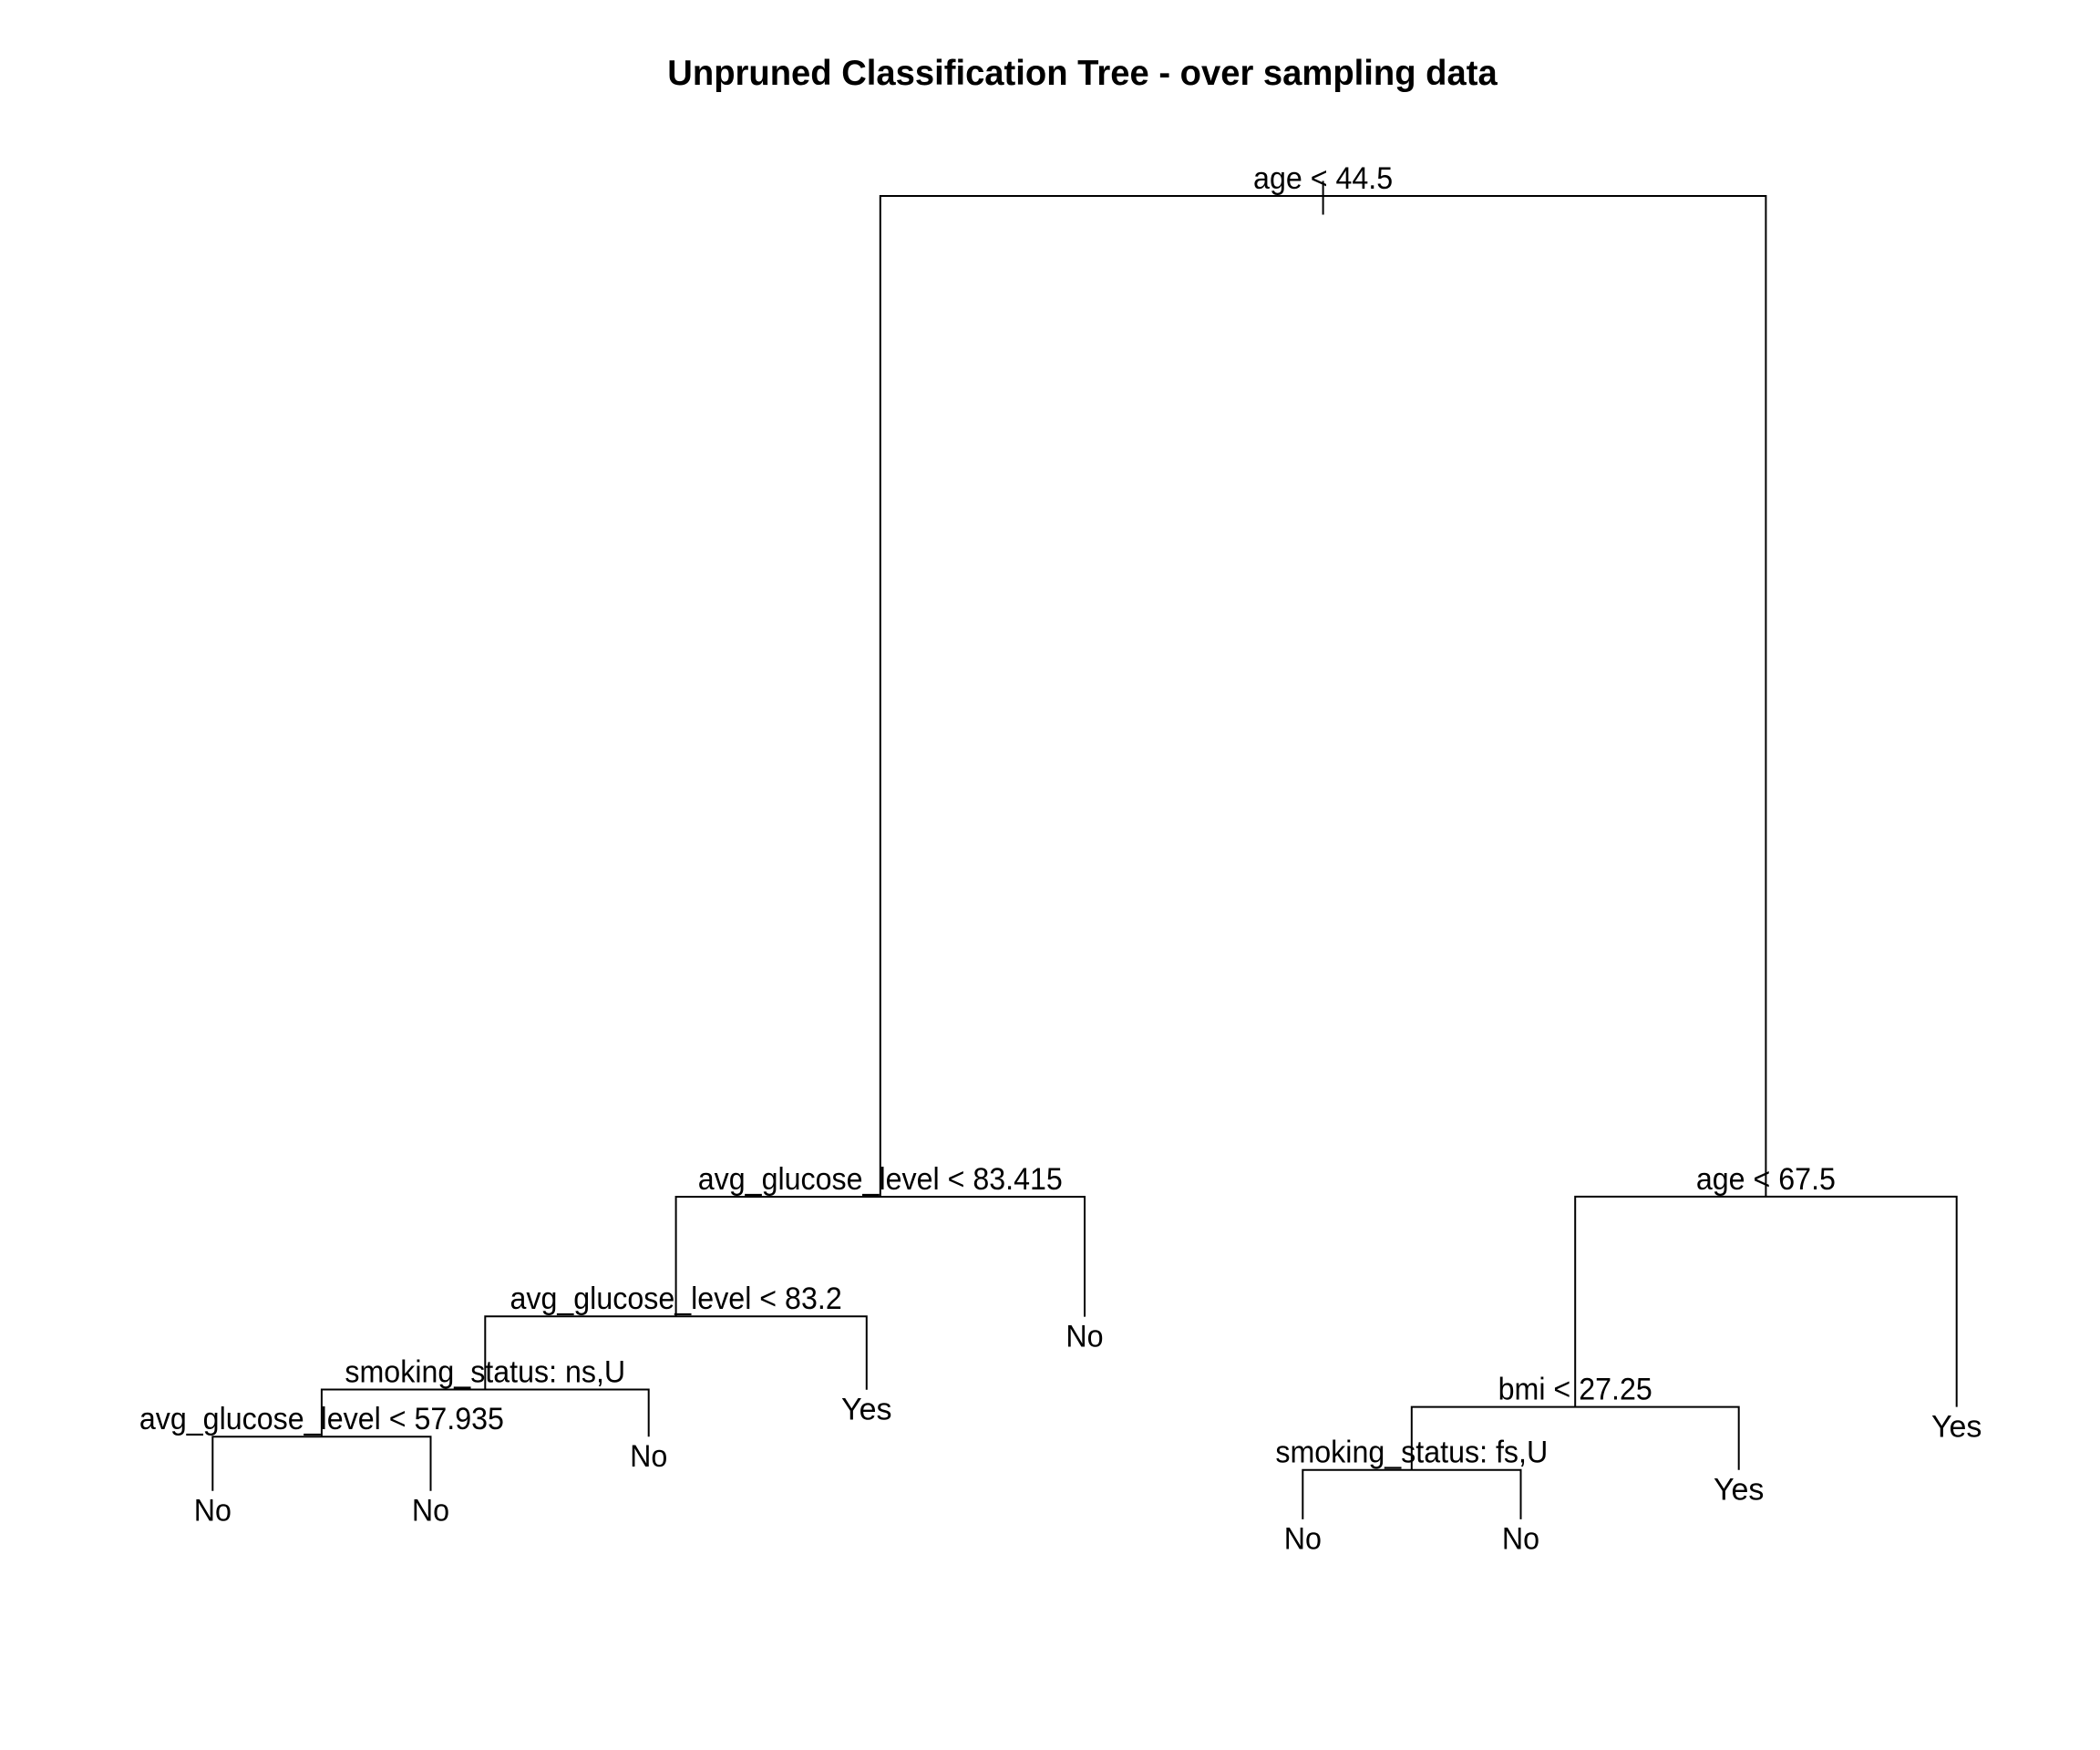 The width and height of the screenshot is (2100, 1750). I want to click on svg-text: bmi < 27.25, so click(1575, 1390).